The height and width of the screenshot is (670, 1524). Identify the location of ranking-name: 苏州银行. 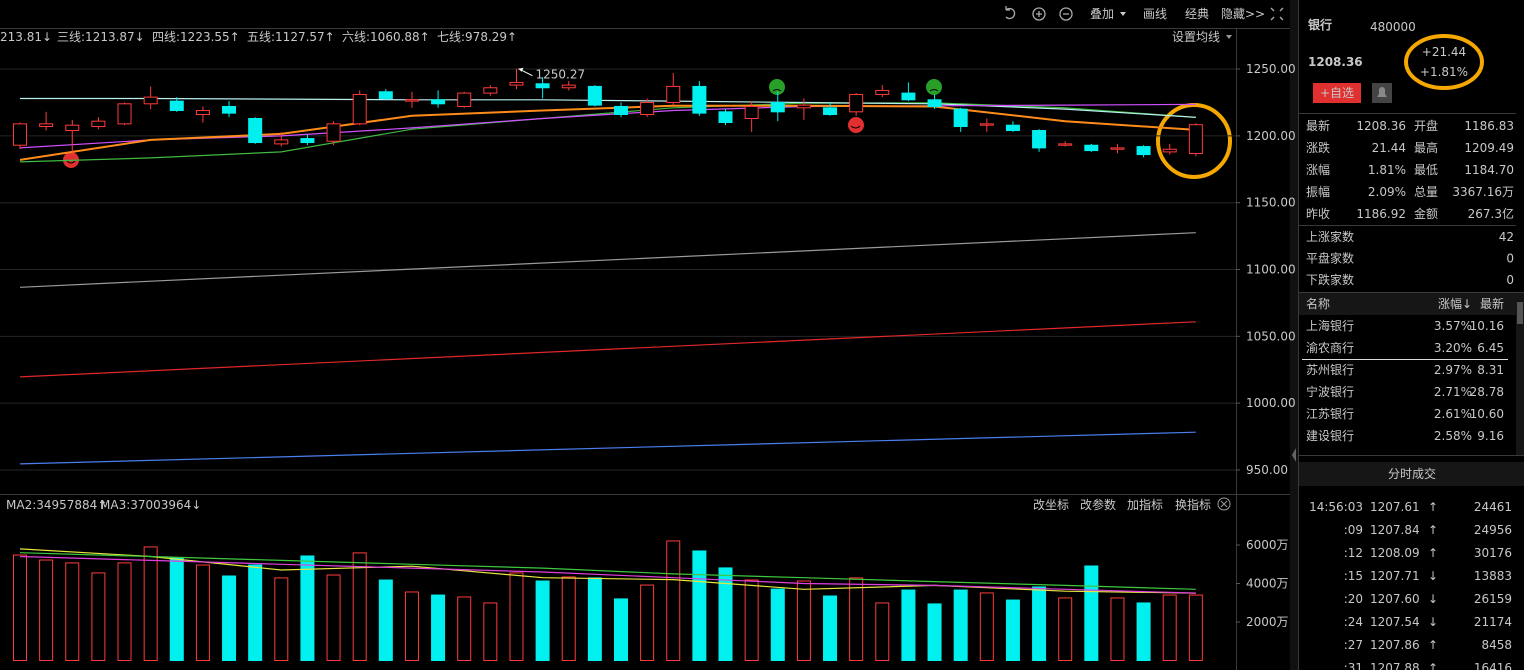
(1330, 370).